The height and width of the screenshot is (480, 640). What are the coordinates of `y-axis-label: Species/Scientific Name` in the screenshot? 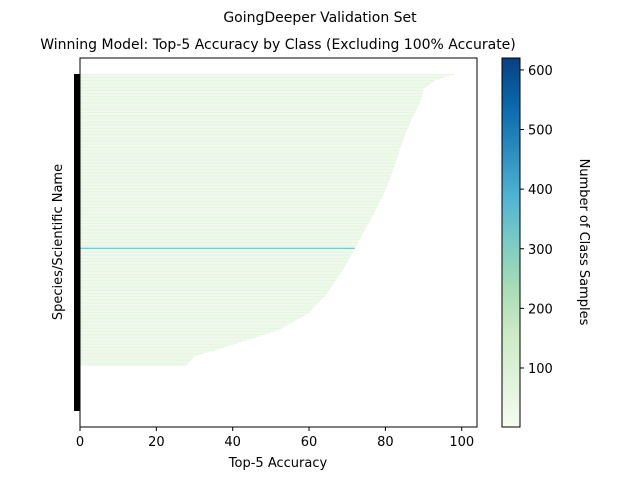 It's located at (58, 242).